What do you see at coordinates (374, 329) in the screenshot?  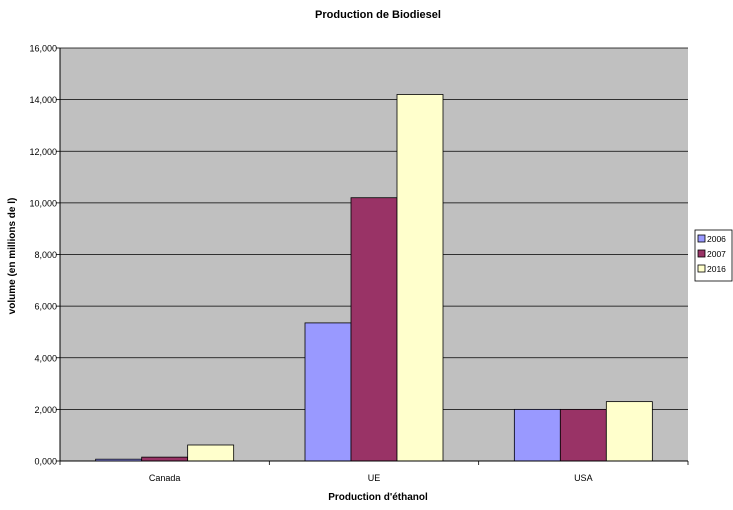 I see `bar-ue-2007` at bounding box center [374, 329].